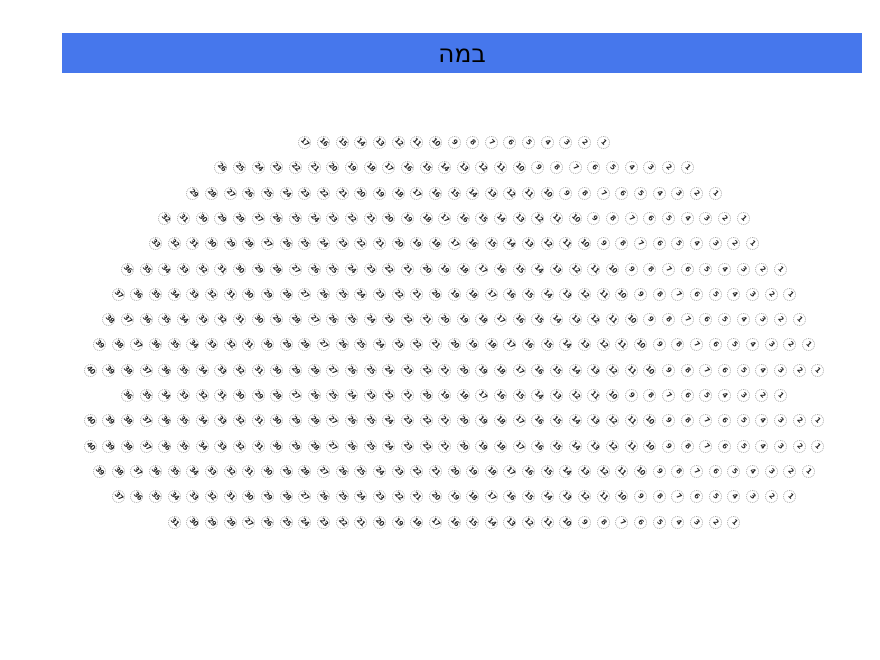 Image resolution: width=880 pixels, height=660 pixels. What do you see at coordinates (557, 320) in the screenshot?
I see `seat: 14` at bounding box center [557, 320].